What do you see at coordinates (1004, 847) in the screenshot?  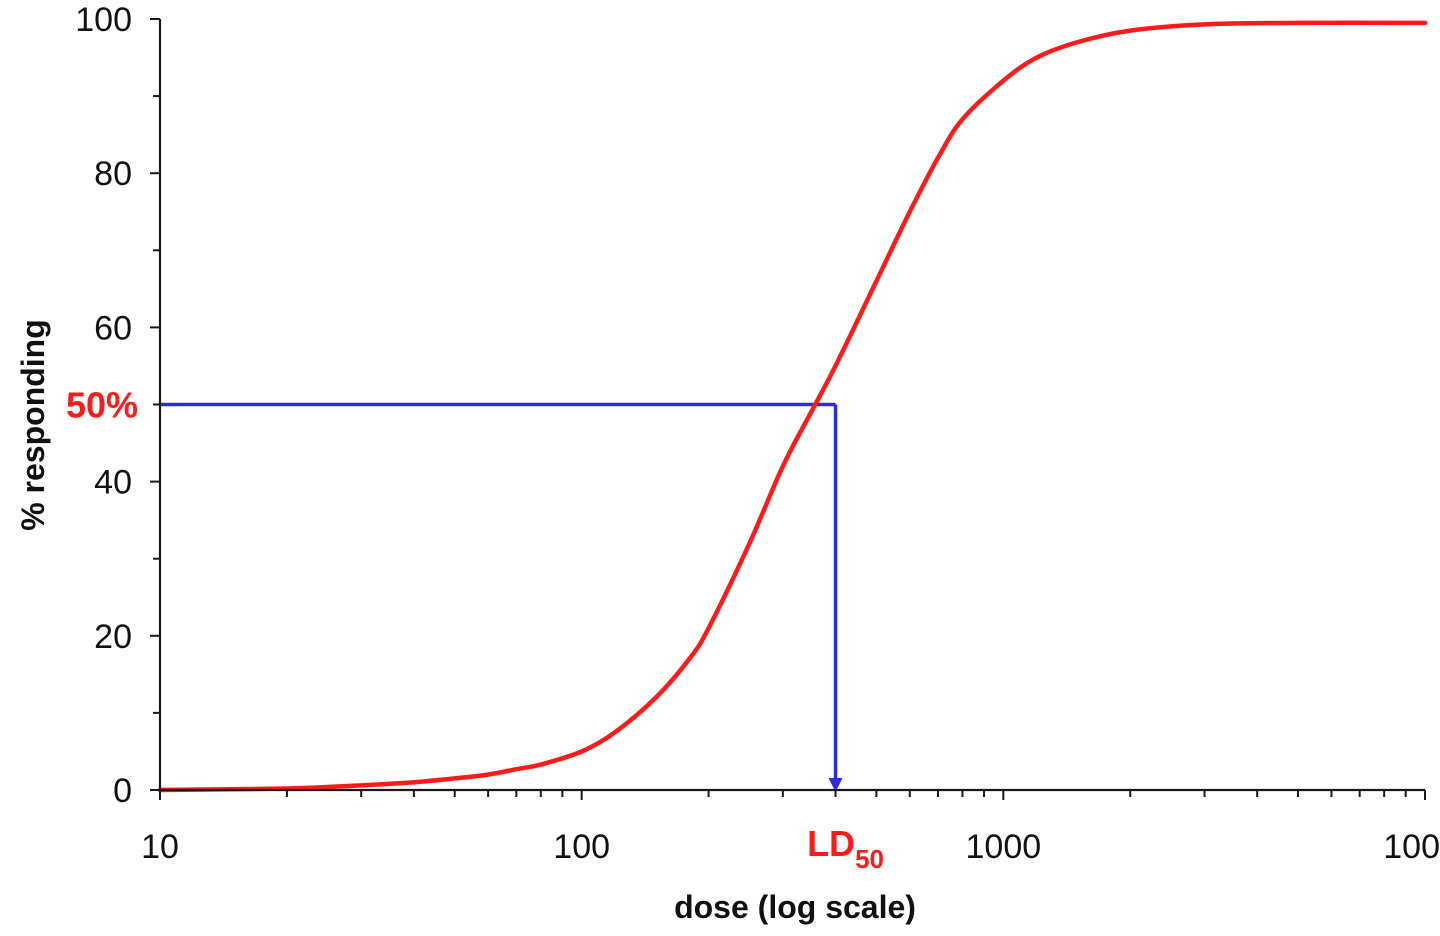 I see `x-tick-label: 1000` at bounding box center [1004, 847].